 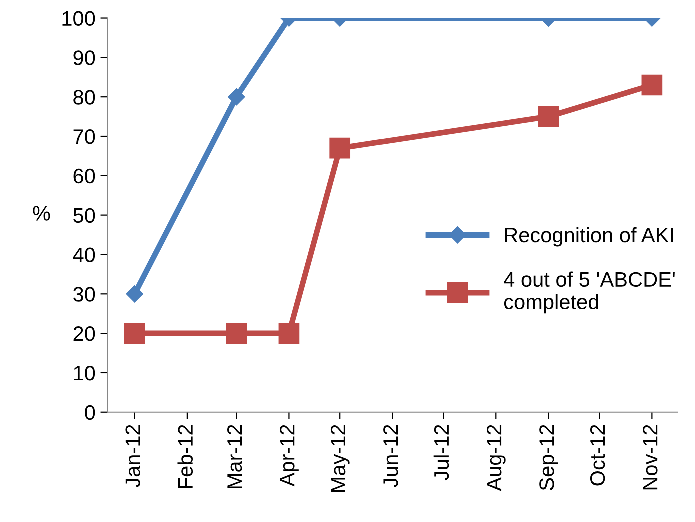 What do you see at coordinates (79, 18) in the screenshot?
I see `y-tick-label: 100` at bounding box center [79, 18].